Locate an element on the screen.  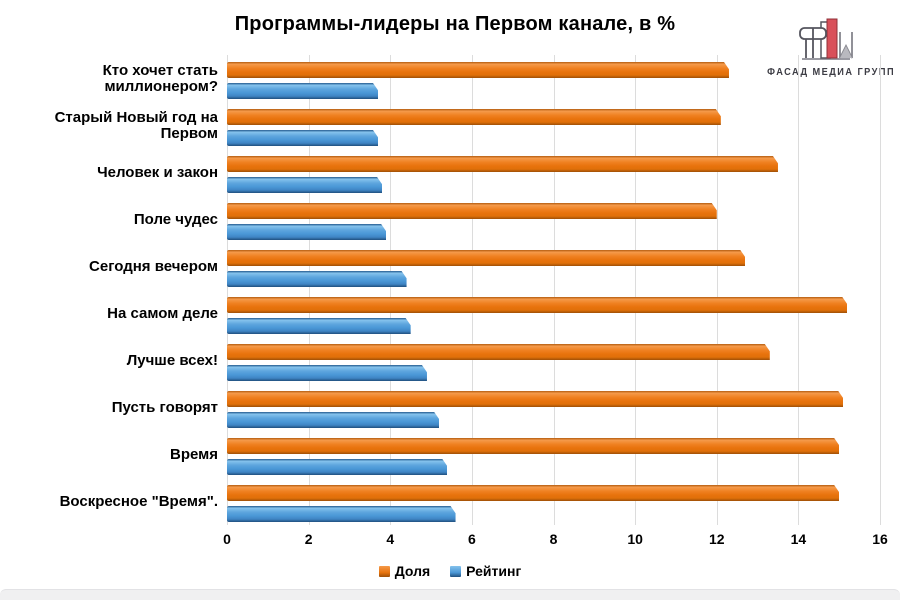
legend: Доля Рейтинг is located at coordinates (450, 571).